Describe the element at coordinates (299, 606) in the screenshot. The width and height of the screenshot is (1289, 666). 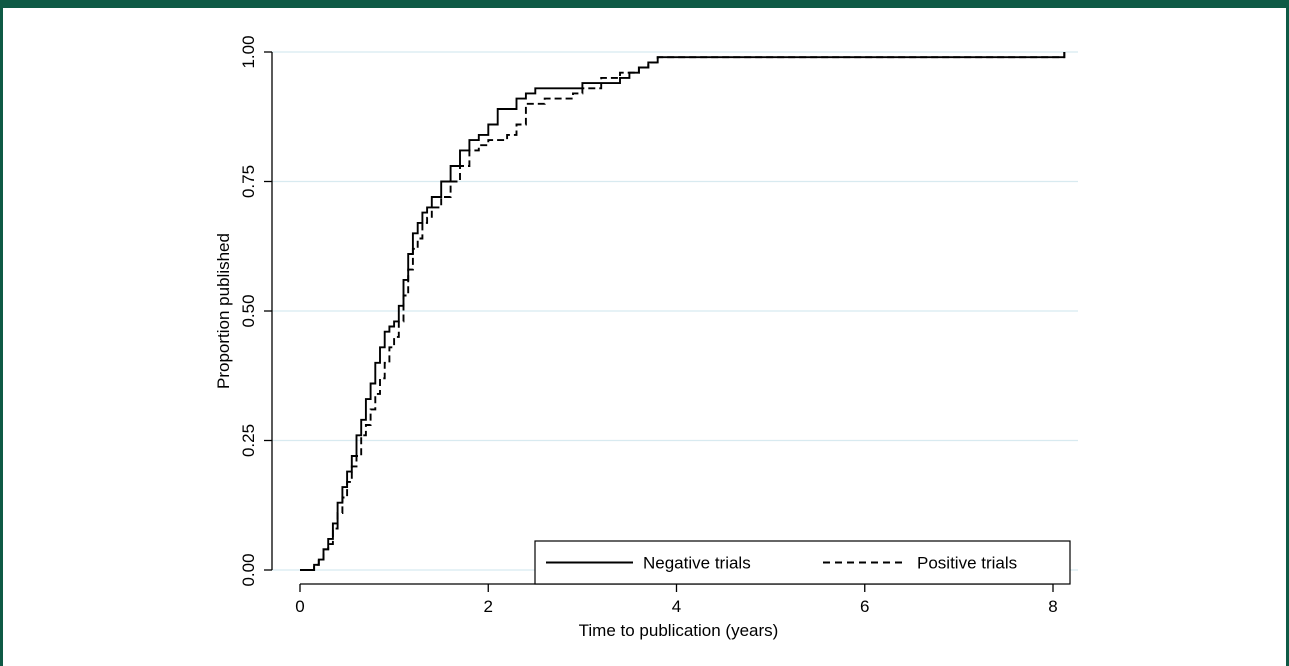
I see `x-tick-label: 0` at that location.